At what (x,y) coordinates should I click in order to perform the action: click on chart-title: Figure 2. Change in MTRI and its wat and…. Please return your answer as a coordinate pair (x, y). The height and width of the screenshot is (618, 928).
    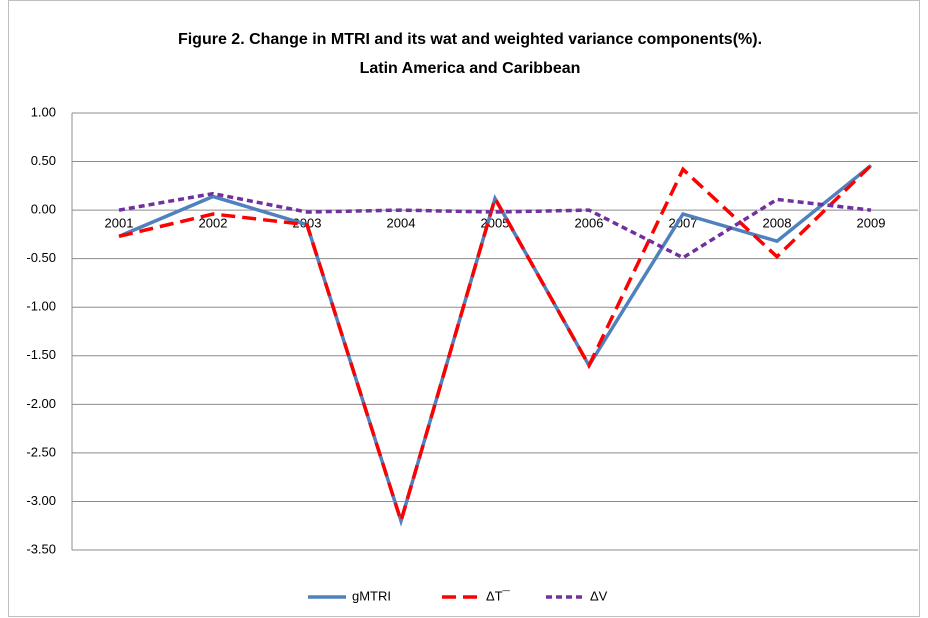
    Looking at the image, I should click on (470, 39).